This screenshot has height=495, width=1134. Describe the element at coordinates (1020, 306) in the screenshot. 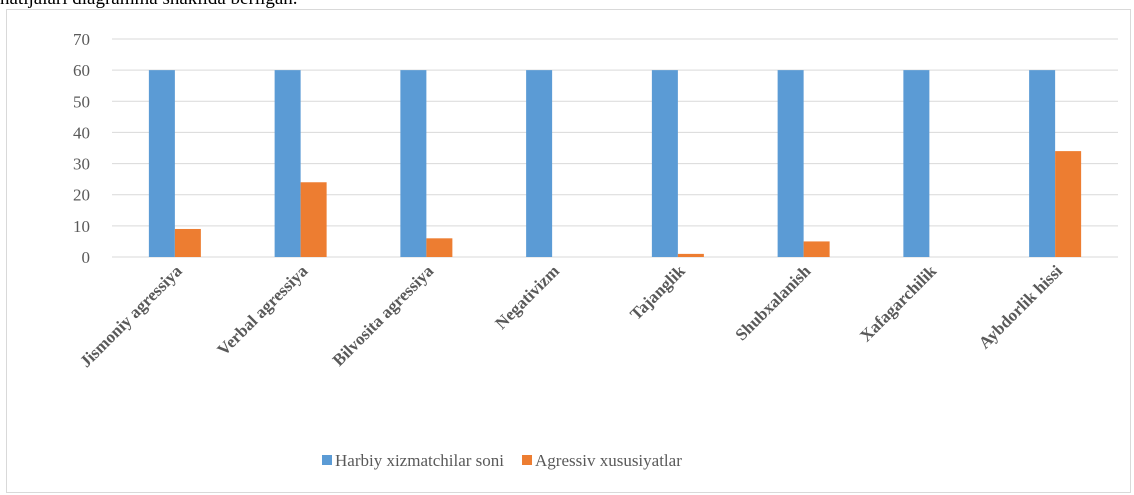

I see `x-tick-label: Aybdorlik hissi` at that location.